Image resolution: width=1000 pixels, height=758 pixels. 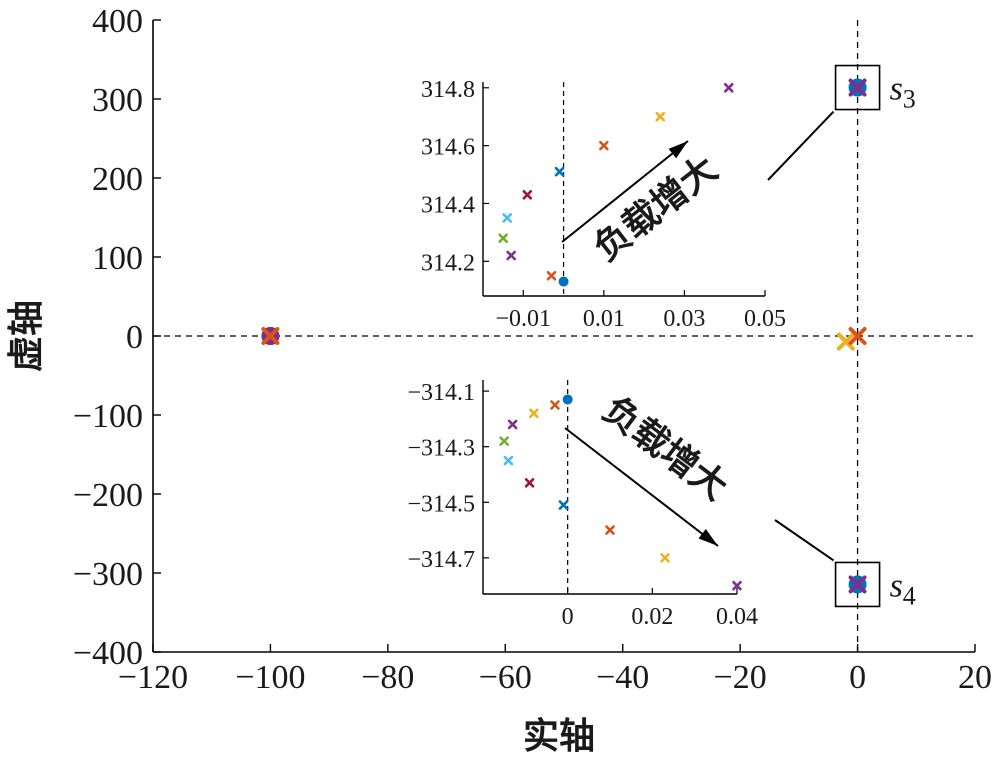 What do you see at coordinates (604, 319) in the screenshot?
I see `inset-x-tick-label: 0.01` at bounding box center [604, 319].